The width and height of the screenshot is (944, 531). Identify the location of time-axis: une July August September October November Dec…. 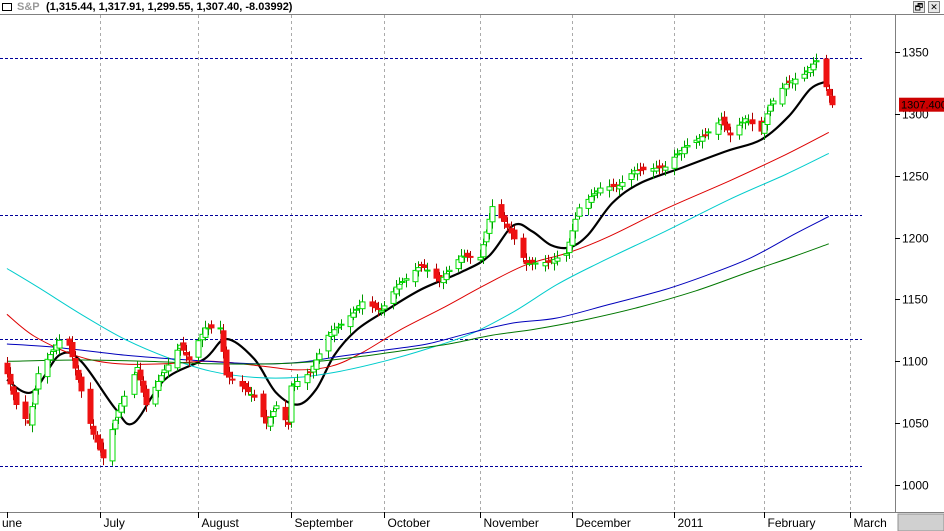
(444, 521).